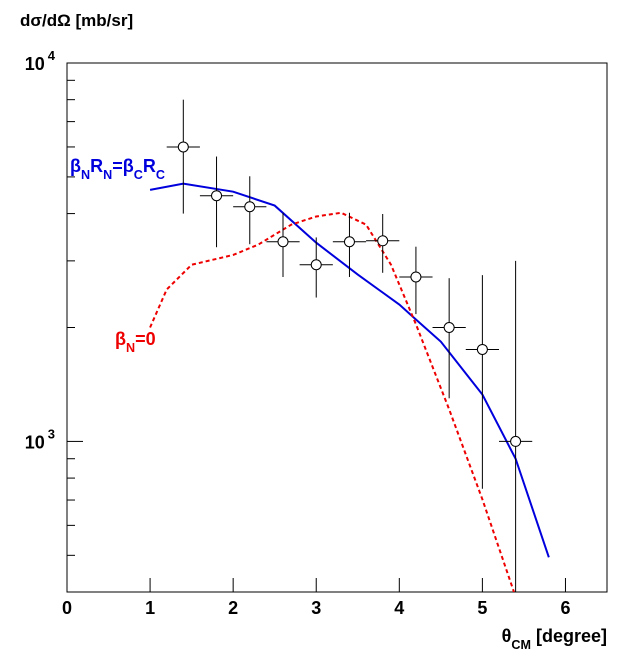 This screenshot has height=653, width=632. Describe the element at coordinates (507, 636) in the screenshot. I see `x-axis-title-part: θ` at that location.